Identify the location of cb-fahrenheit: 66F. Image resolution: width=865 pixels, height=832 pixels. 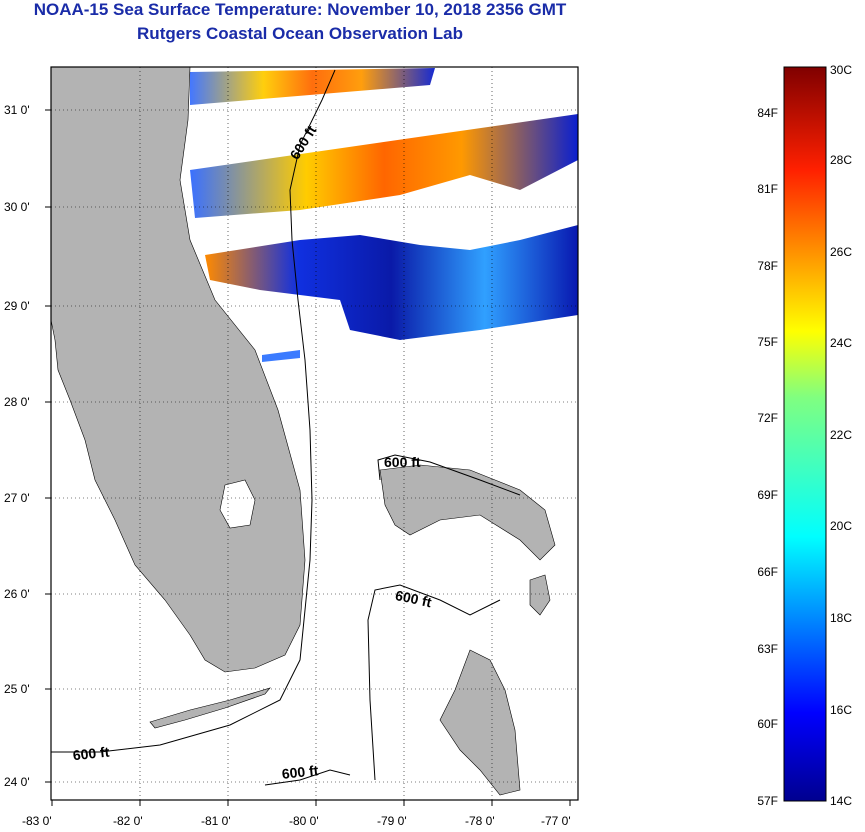
(767, 572).